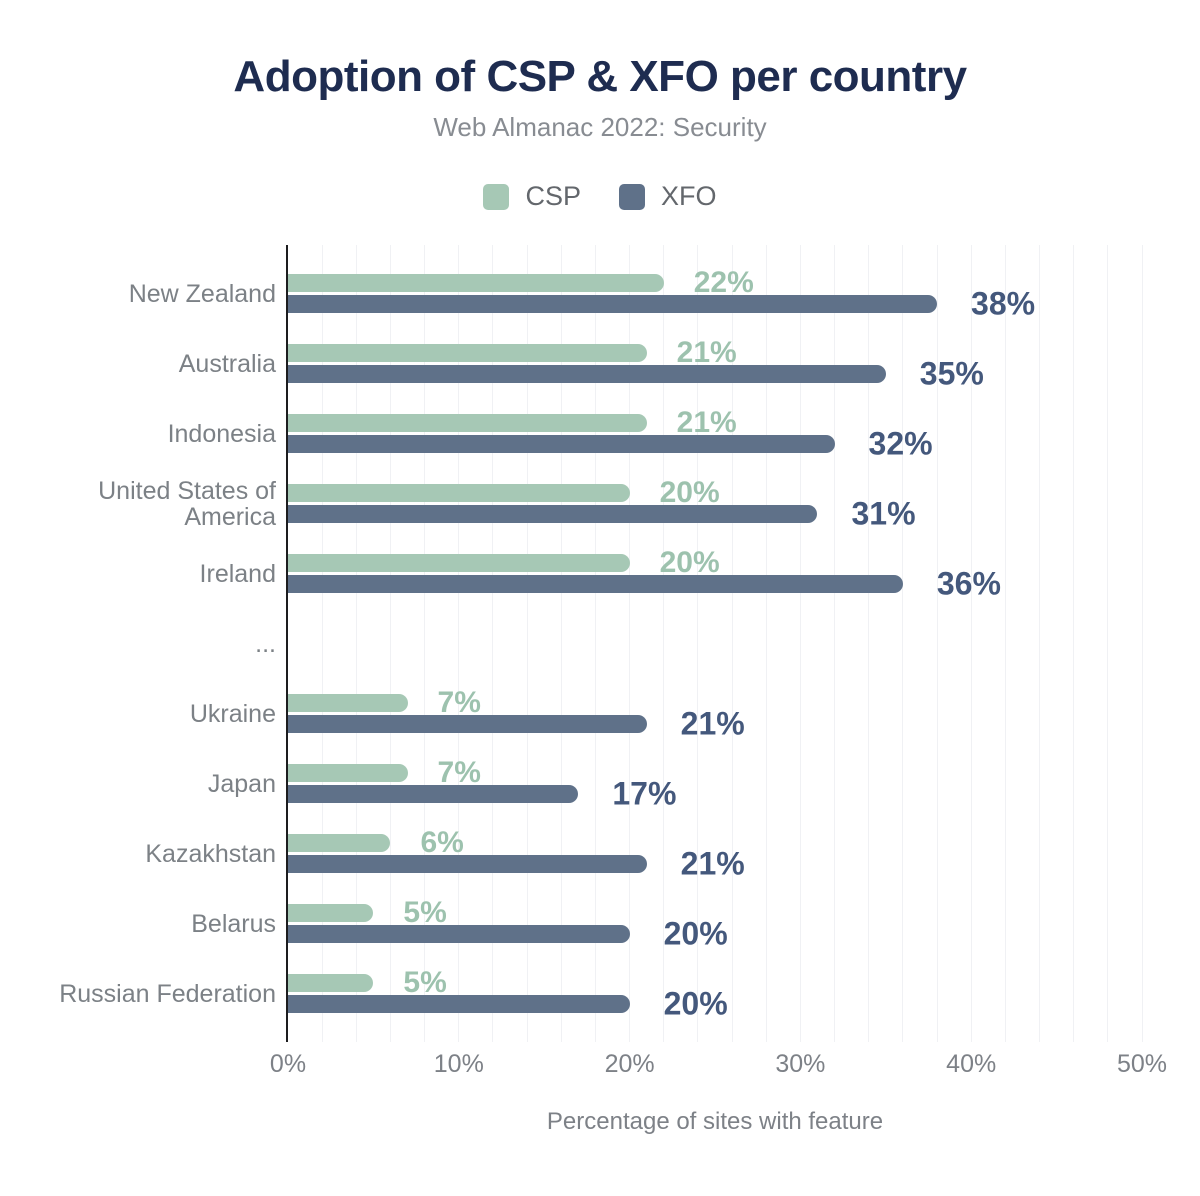 The height and width of the screenshot is (1196, 1200). What do you see at coordinates (442, 842) in the screenshot?
I see `csp-value-label: 6%` at bounding box center [442, 842].